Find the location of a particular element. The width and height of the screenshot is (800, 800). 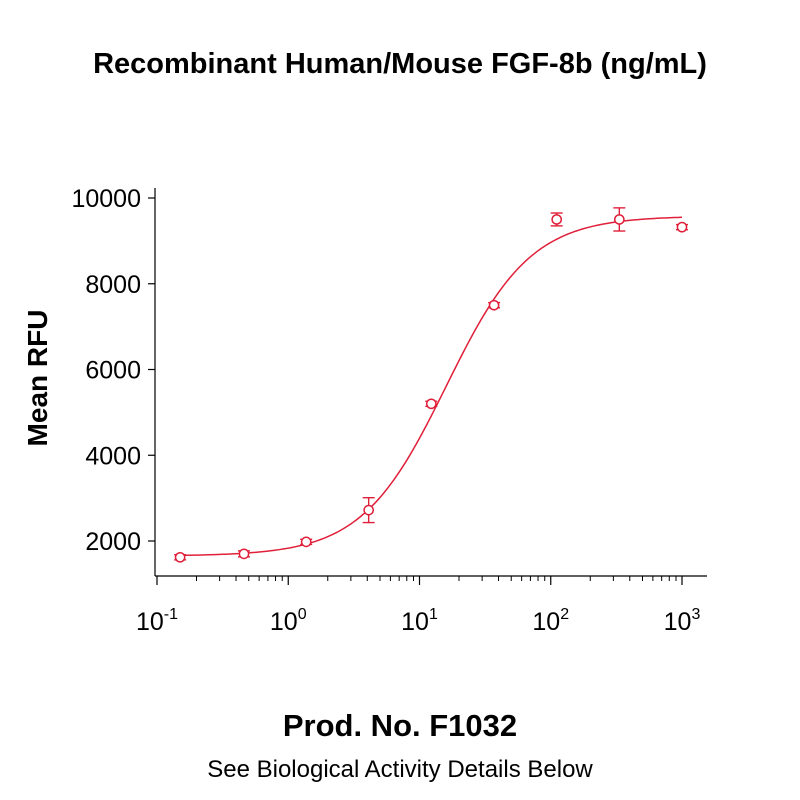

y-tick-label: 4000 is located at coordinates (113, 456).